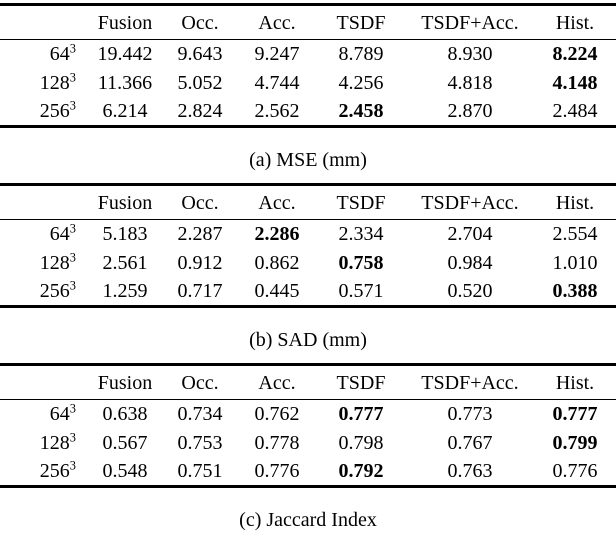  What do you see at coordinates (125, 443) in the screenshot?
I see `value-cell: 0.567` at bounding box center [125, 443].